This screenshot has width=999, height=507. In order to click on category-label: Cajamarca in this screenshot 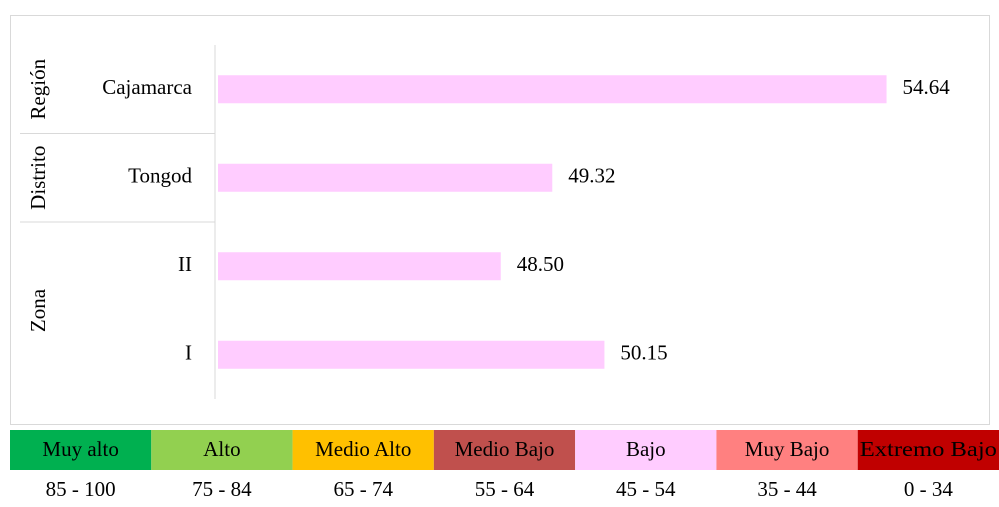, I will do `click(147, 87)`.